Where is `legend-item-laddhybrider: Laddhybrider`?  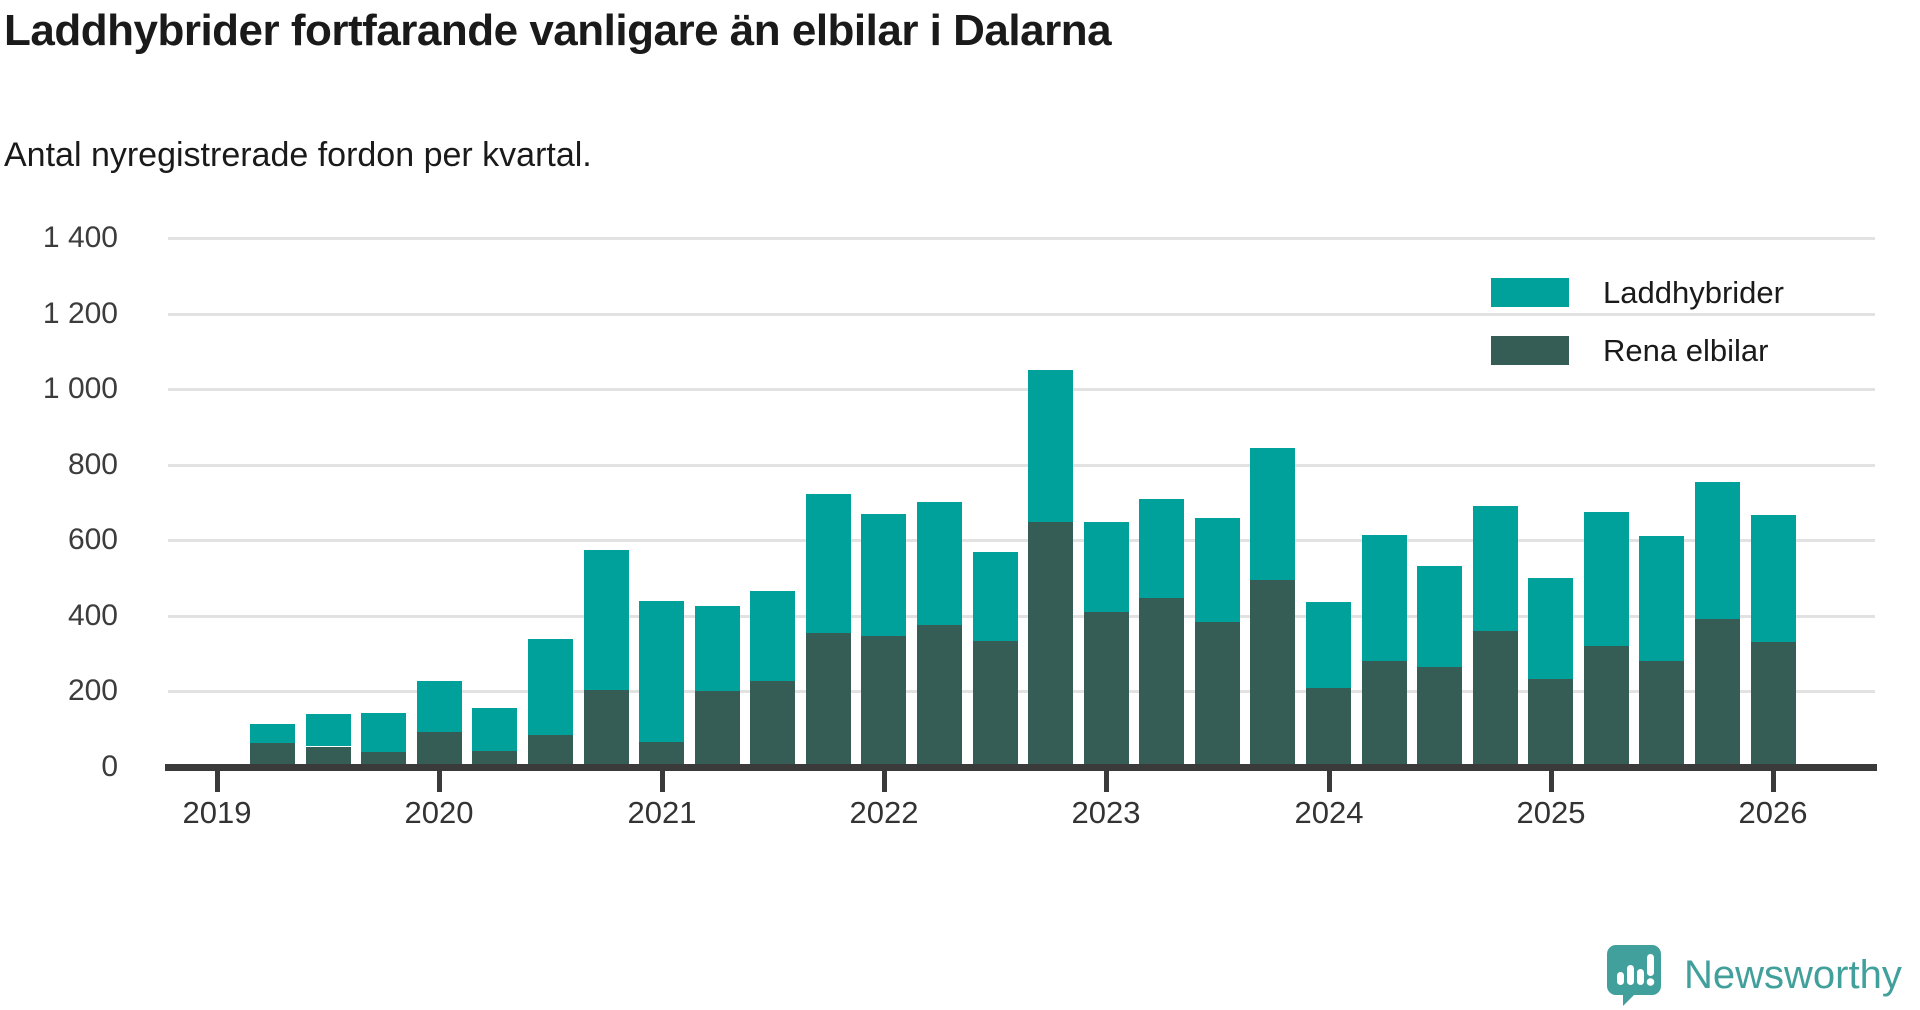
legend-item-laddhybrider: Laddhybrider is located at coordinates (1637, 292).